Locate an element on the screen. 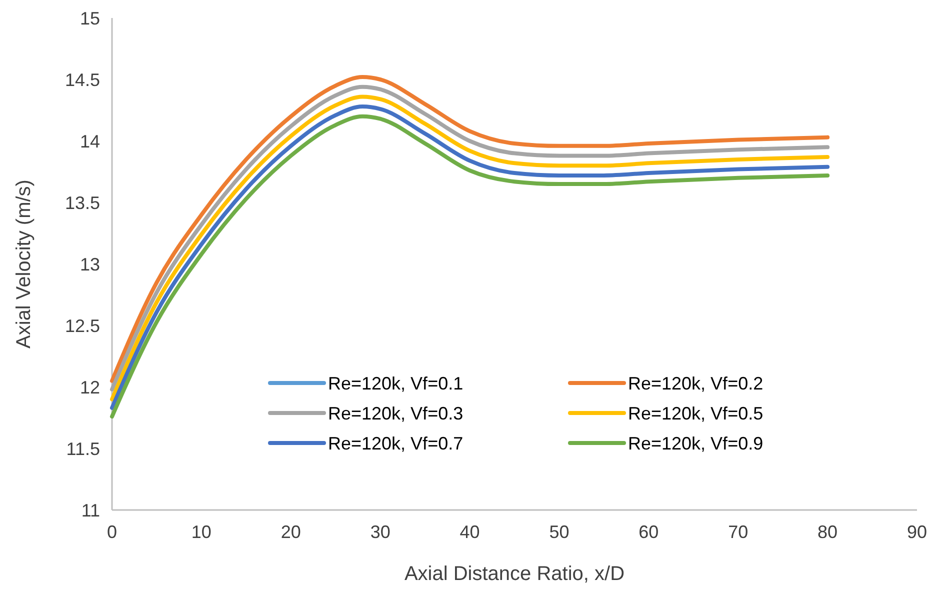  x-tick-label: 0 is located at coordinates (112, 532).